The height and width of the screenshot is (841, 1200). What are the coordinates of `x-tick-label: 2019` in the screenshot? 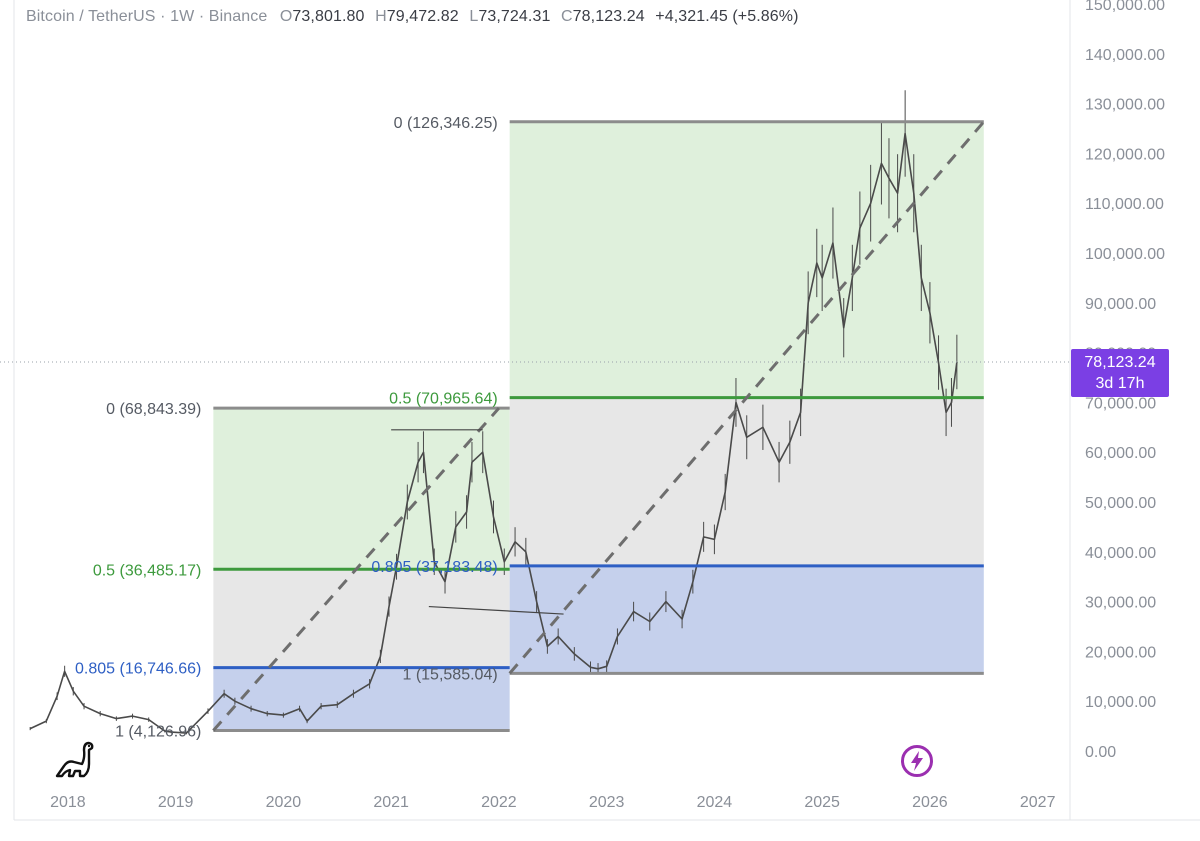 It's located at (176, 802).